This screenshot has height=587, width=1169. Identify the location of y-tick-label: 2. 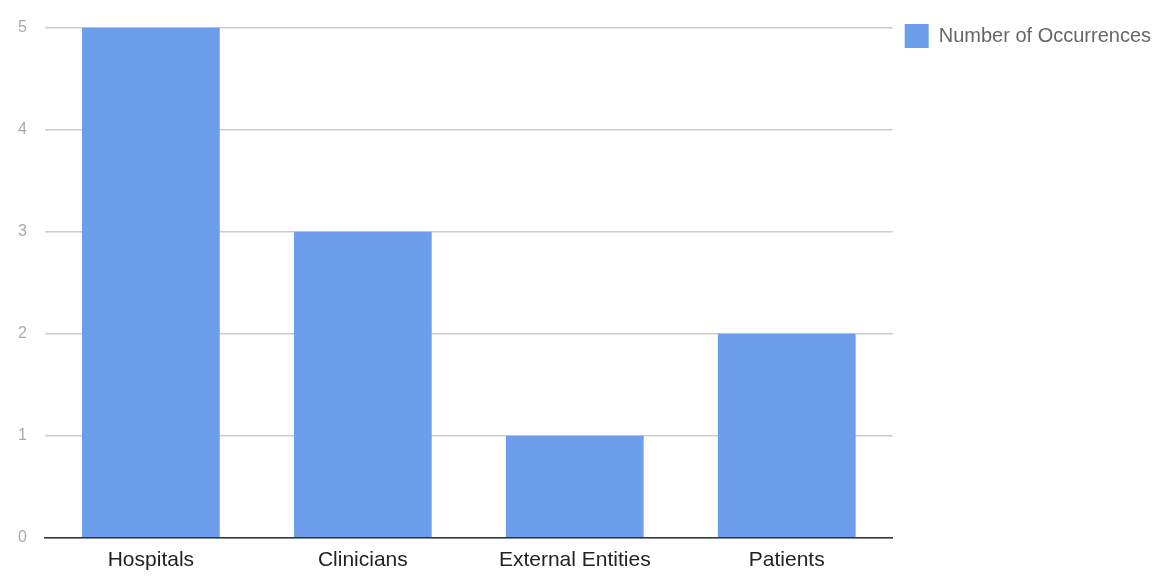
(22, 333).